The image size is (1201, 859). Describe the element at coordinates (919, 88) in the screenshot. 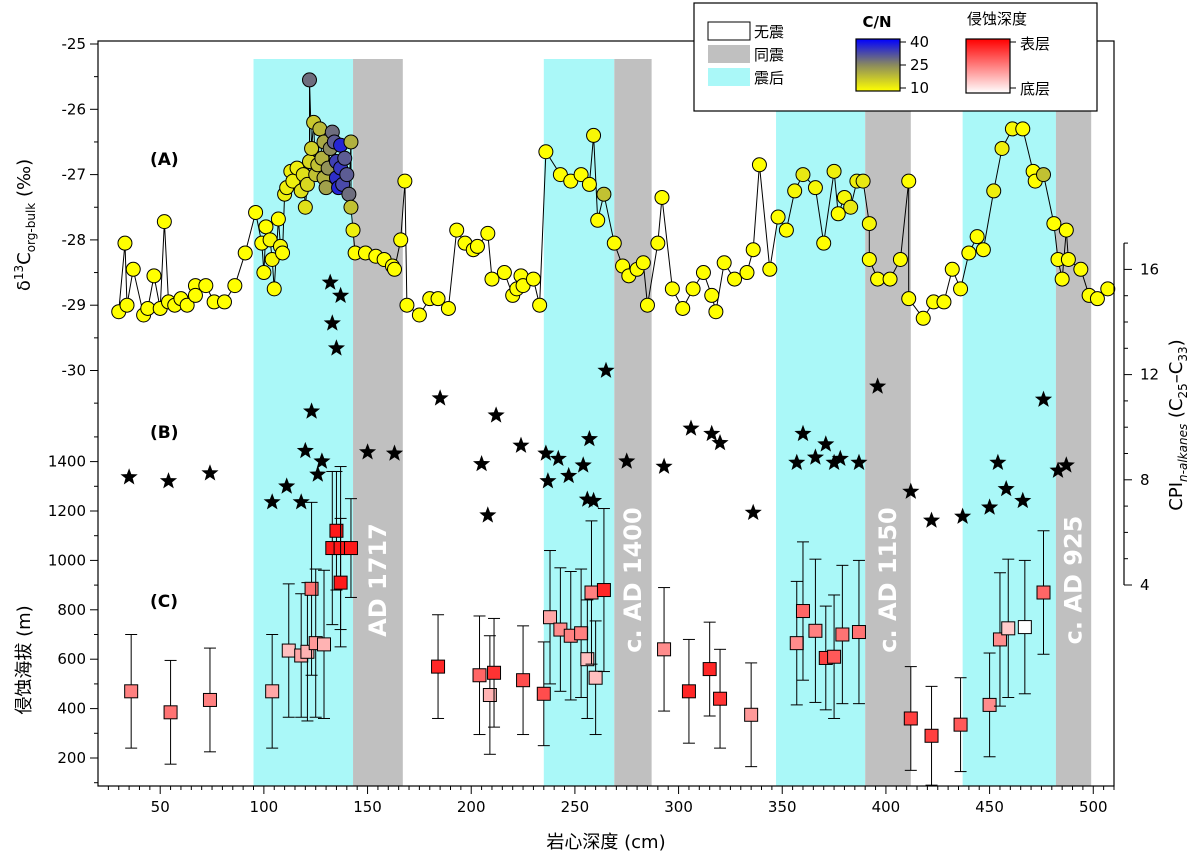

I see `cn-tick-10: 10` at that location.